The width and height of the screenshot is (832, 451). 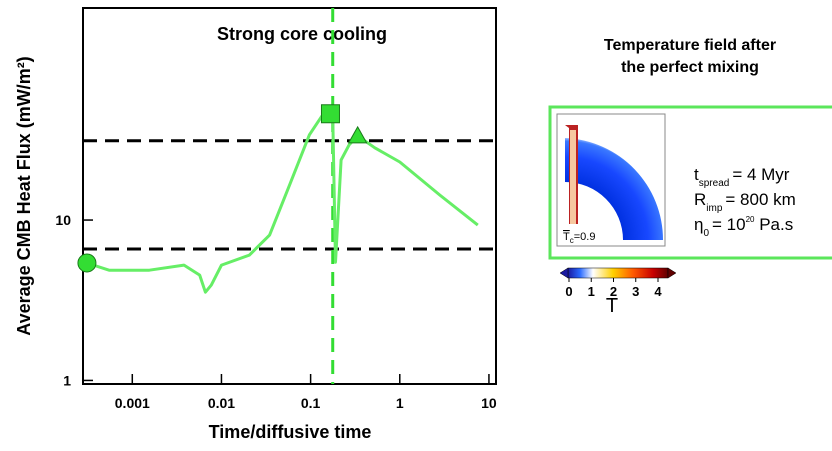 I want to click on colorbar-tick-label: 1, so click(x=591, y=291).